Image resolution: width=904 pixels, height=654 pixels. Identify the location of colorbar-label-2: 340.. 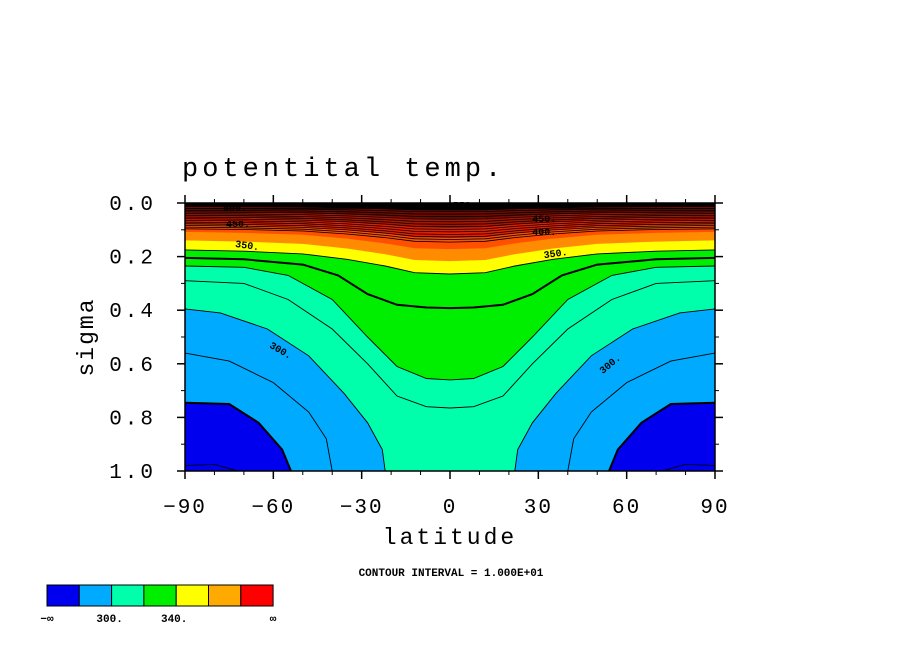
(174, 620).